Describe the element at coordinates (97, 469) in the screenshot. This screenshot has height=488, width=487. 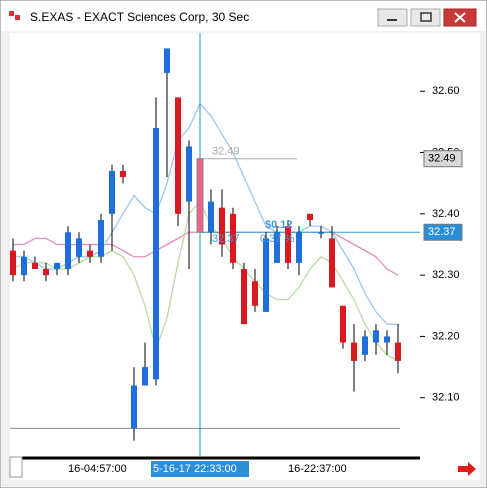
I see `x-tick-label: 16-04:57:00` at that location.